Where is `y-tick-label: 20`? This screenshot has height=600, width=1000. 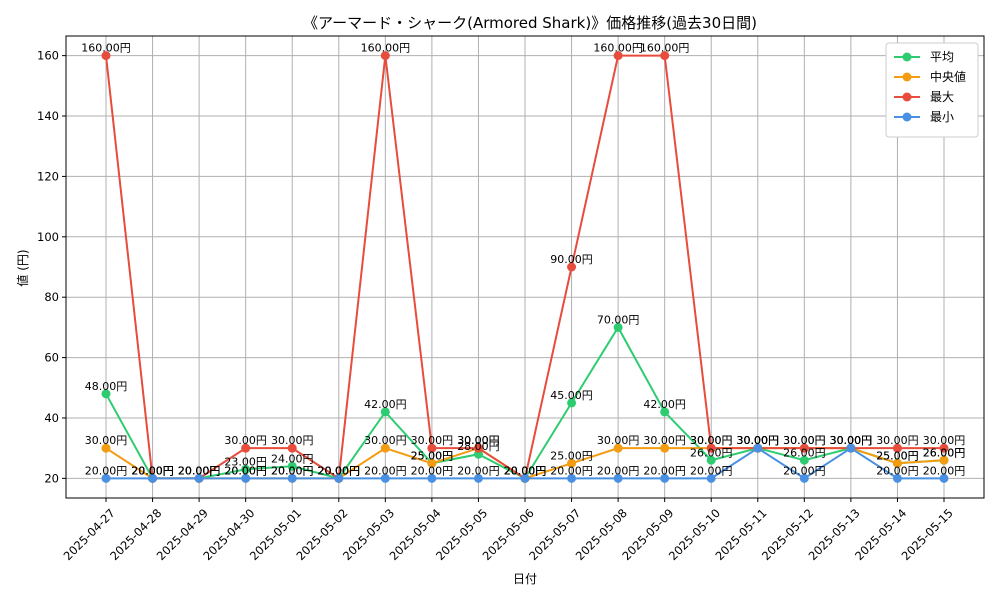
y-tick-label: 20 is located at coordinates (51, 478).